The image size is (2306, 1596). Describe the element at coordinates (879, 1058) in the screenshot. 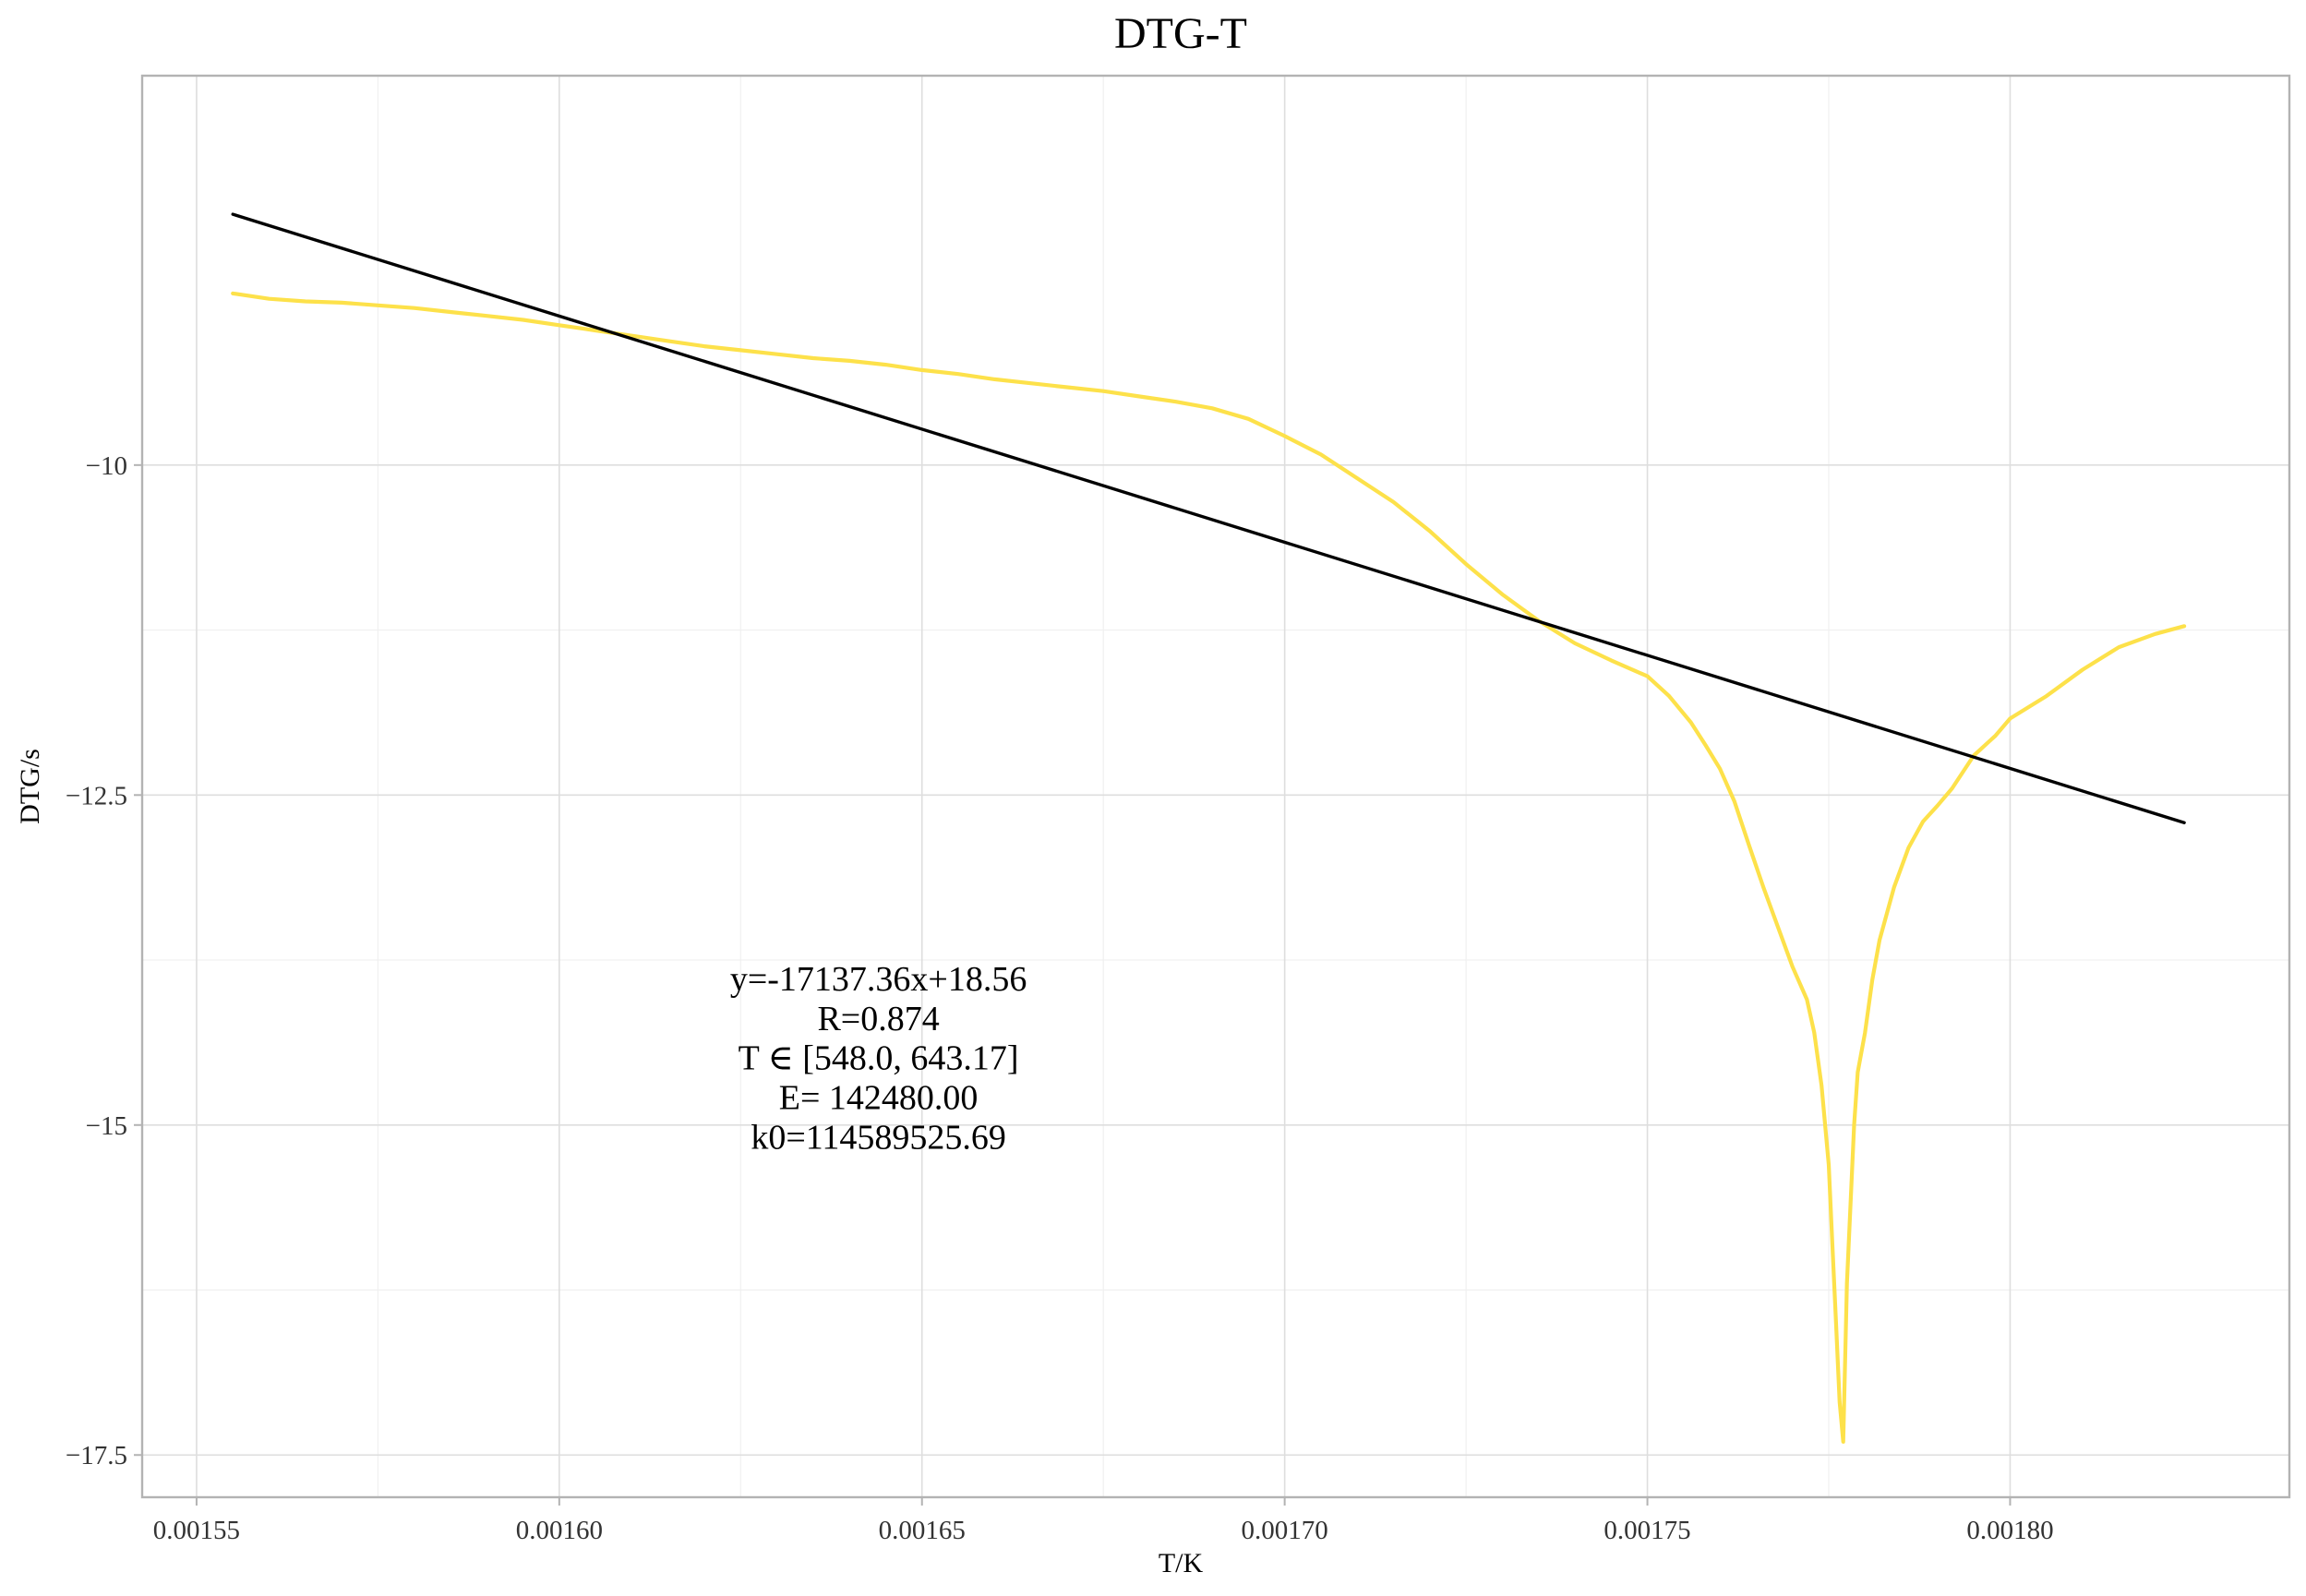

I see `annotation-line: T ∈ [548.0, 643.17]` at that location.